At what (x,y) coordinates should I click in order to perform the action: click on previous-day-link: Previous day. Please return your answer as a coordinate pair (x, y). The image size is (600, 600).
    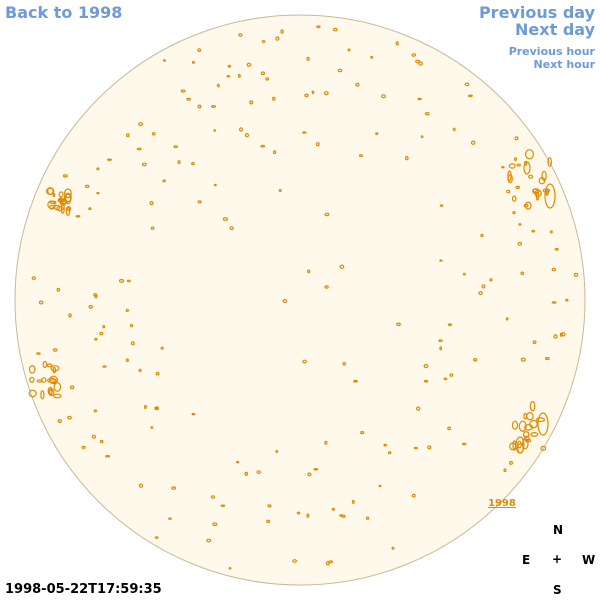
    Looking at the image, I should click on (536, 12).